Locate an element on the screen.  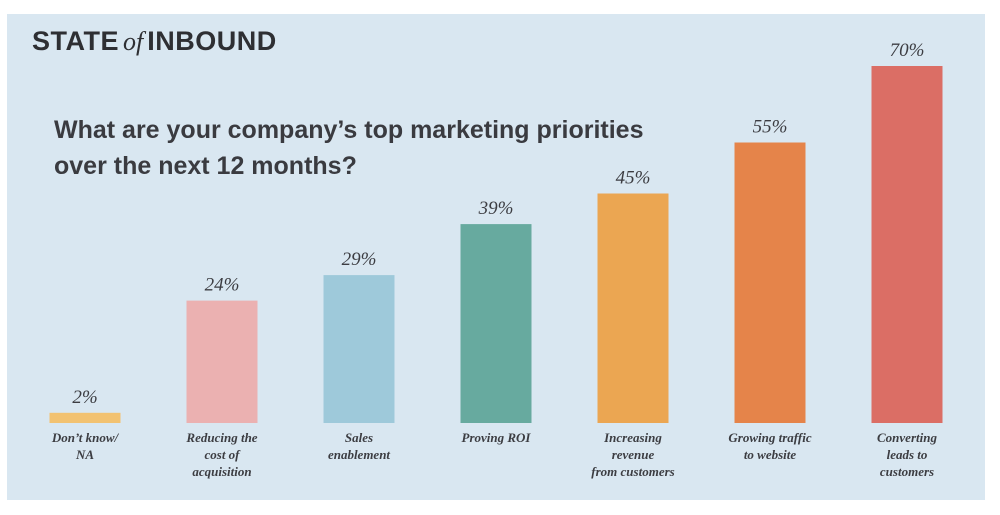
brand-inbound: INBOUND is located at coordinates (212, 41).